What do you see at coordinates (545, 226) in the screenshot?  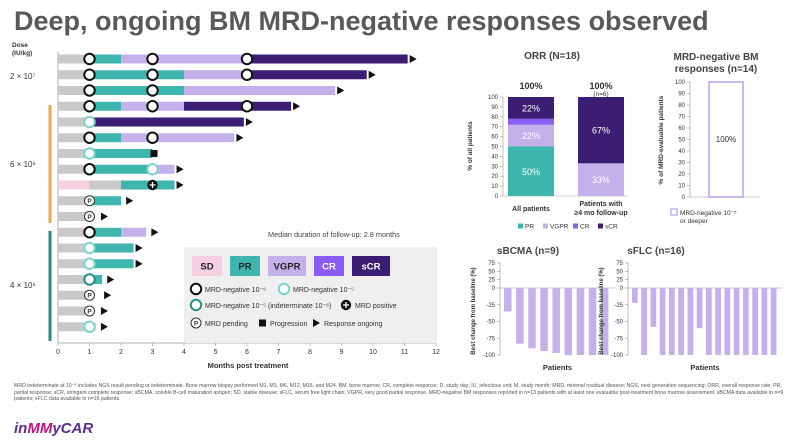 I see `orr-legend-swatch-vgpr` at bounding box center [545, 226].